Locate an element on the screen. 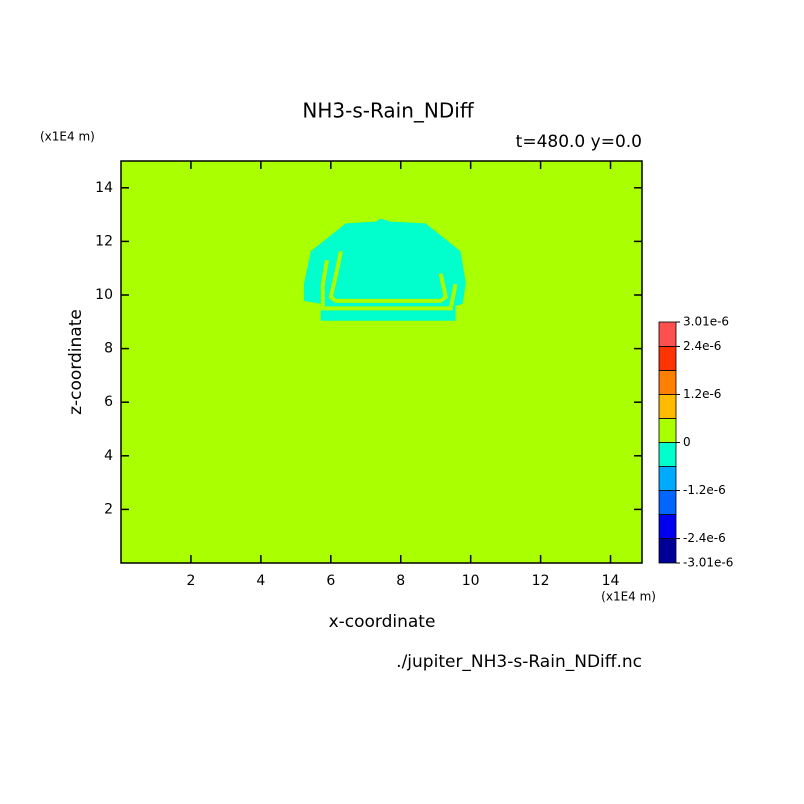 This screenshot has width=804, height=804. x-tick-label: 8 is located at coordinates (400, 581).